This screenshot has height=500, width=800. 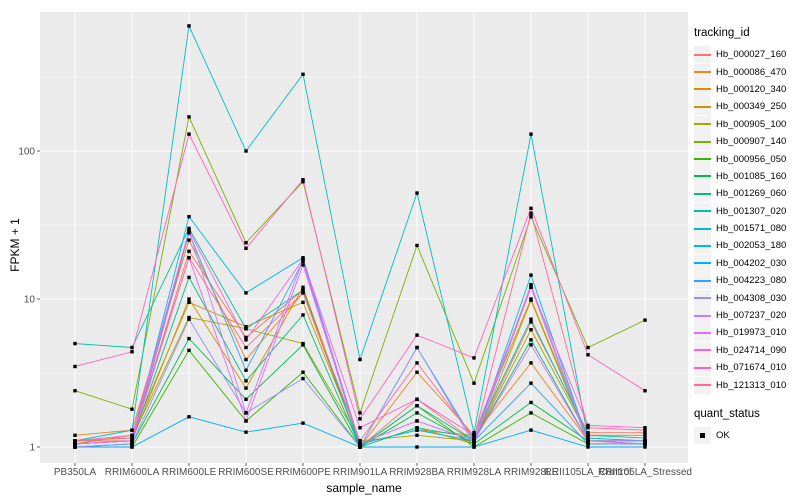 I want to click on legend-label: Hb_001085_160, so click(x=751, y=176).